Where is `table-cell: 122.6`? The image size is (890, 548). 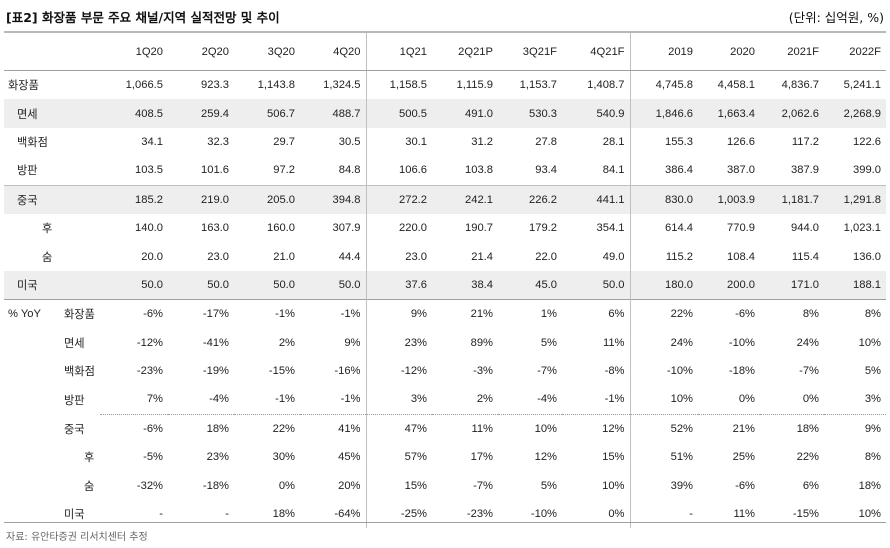
table-cell: 122.6 is located at coordinates (867, 141).